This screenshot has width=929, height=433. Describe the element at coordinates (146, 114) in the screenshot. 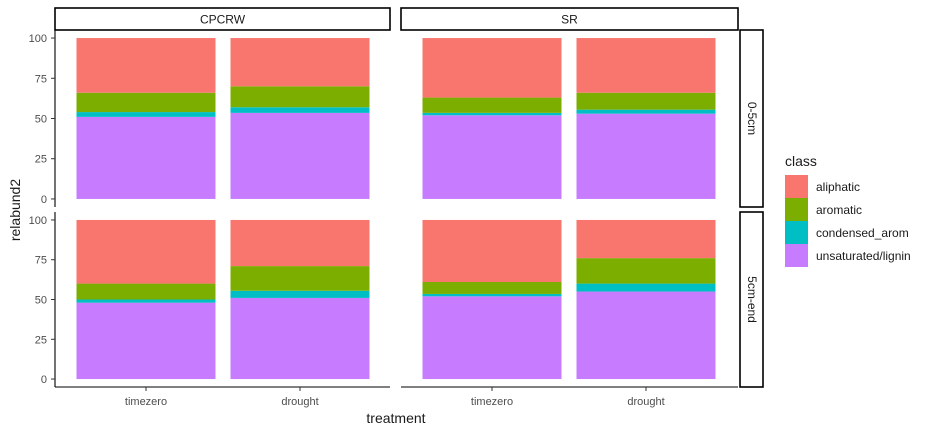

I see `bar-segment-cpcrw-05cm-timezero-condensed-arom` at that location.